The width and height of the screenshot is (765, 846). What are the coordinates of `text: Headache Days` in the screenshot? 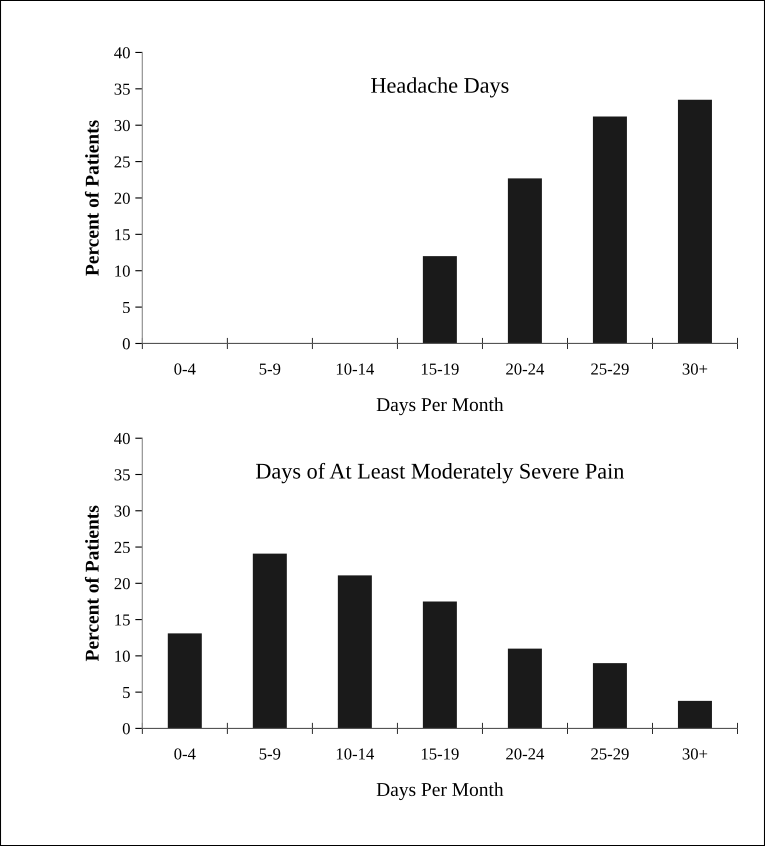 It's located at (439, 87).